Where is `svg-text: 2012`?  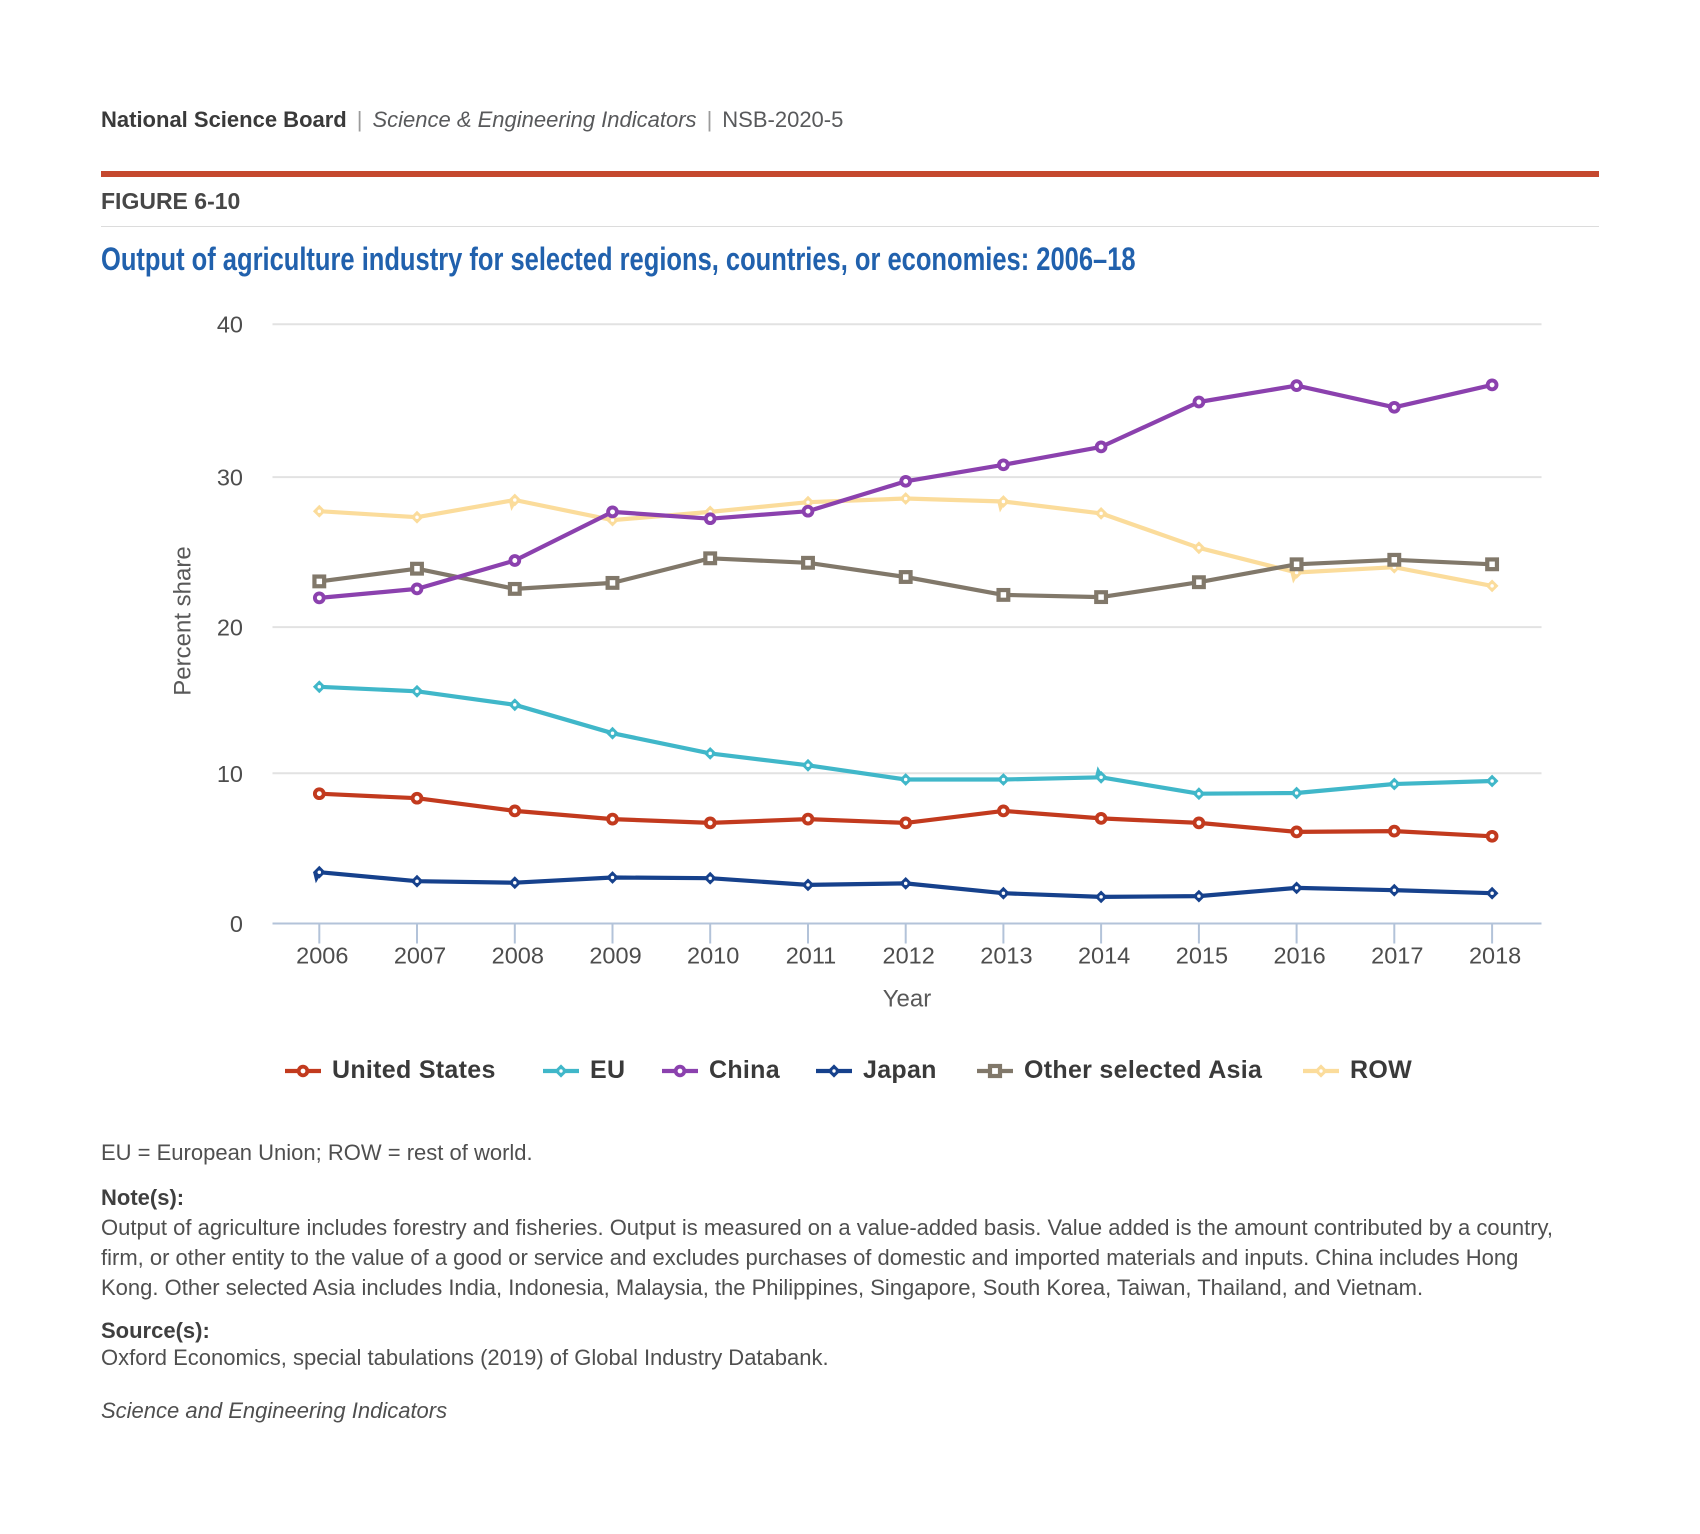 svg-text: 2012 is located at coordinates (909, 956).